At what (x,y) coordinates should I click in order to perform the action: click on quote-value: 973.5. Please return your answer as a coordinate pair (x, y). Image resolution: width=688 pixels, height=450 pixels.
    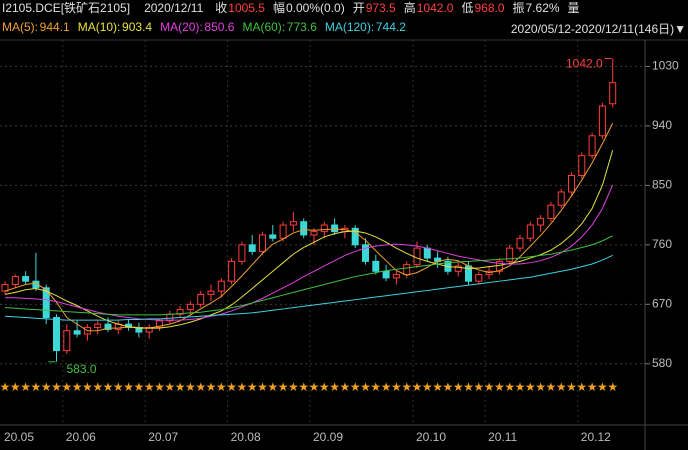
    Looking at the image, I should click on (381, 8).